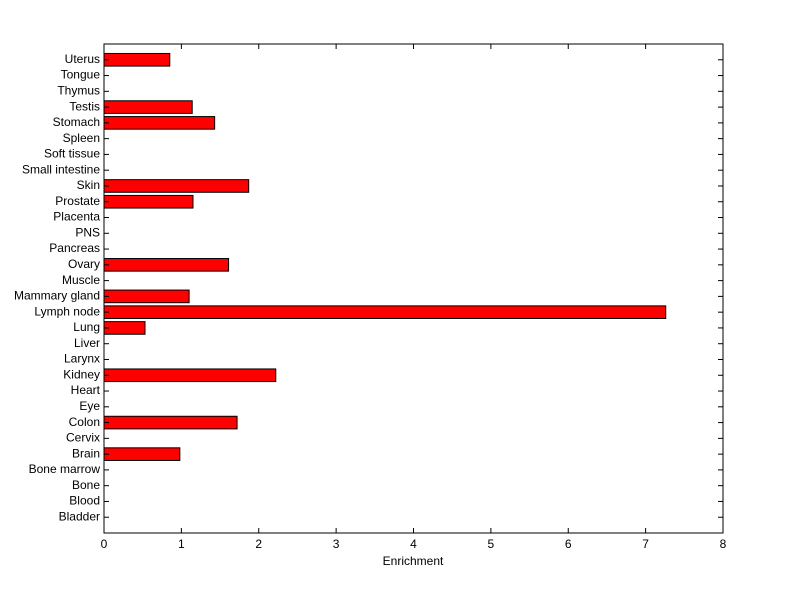 The height and width of the screenshot is (599, 800). I want to click on y-tick-label: Heart, so click(86, 390).